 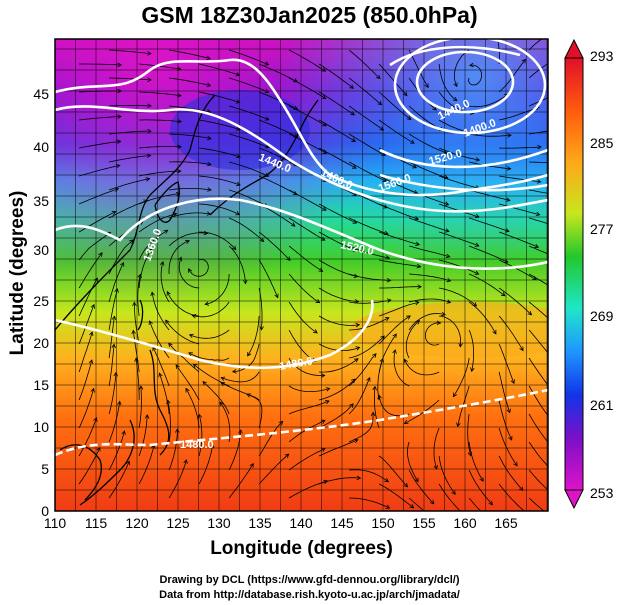 I want to click on y-tick: 25, so click(x=41, y=301).